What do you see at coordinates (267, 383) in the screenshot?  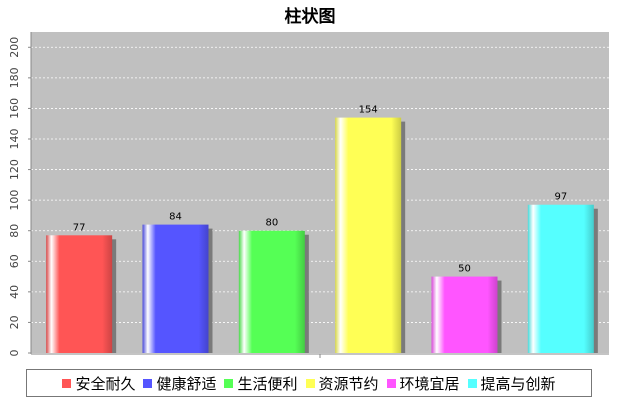 I see `legend-label: 生活便利` at bounding box center [267, 383].